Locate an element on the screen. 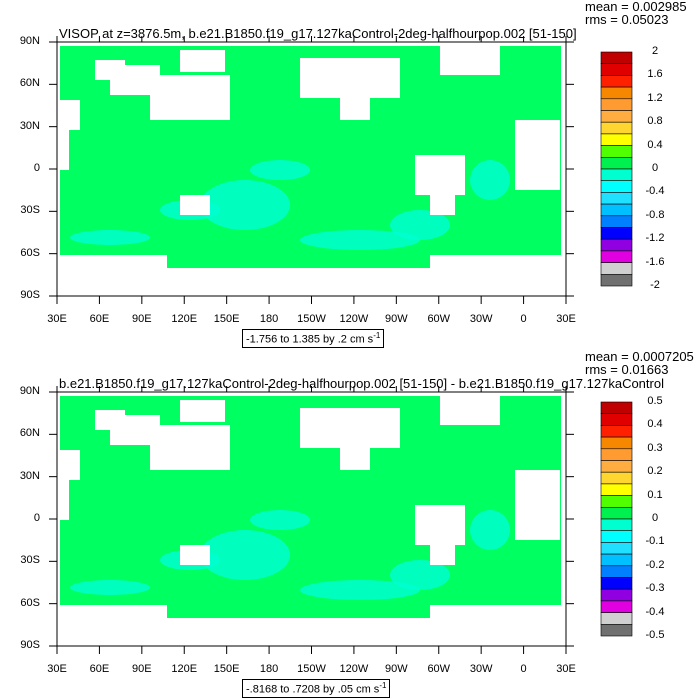 This screenshot has height=700, width=700. mean-label: mean = 0.0007205 is located at coordinates (639, 356).